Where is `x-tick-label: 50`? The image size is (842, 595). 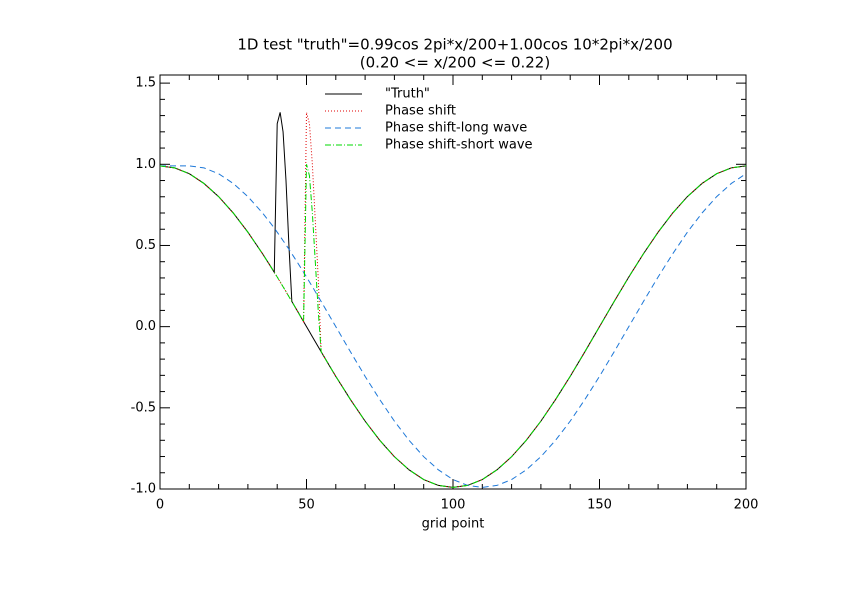 x-tick-label: 50 is located at coordinates (306, 505).